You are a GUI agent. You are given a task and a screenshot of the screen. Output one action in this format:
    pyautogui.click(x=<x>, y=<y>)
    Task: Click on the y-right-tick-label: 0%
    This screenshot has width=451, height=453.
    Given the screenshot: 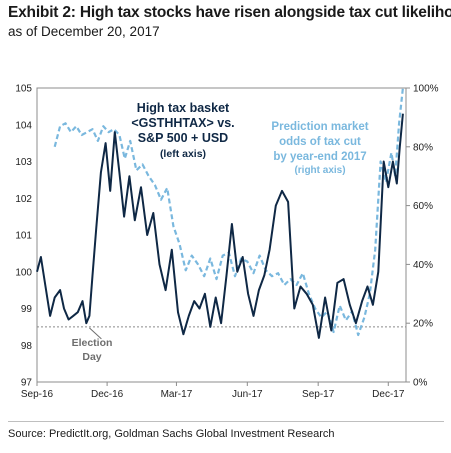 What is the action you would take?
    pyautogui.click(x=420, y=383)
    